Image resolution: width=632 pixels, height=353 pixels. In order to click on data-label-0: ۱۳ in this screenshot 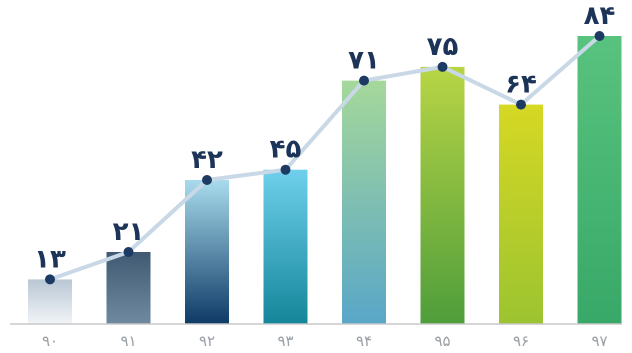, I will do `click(50, 259)`.